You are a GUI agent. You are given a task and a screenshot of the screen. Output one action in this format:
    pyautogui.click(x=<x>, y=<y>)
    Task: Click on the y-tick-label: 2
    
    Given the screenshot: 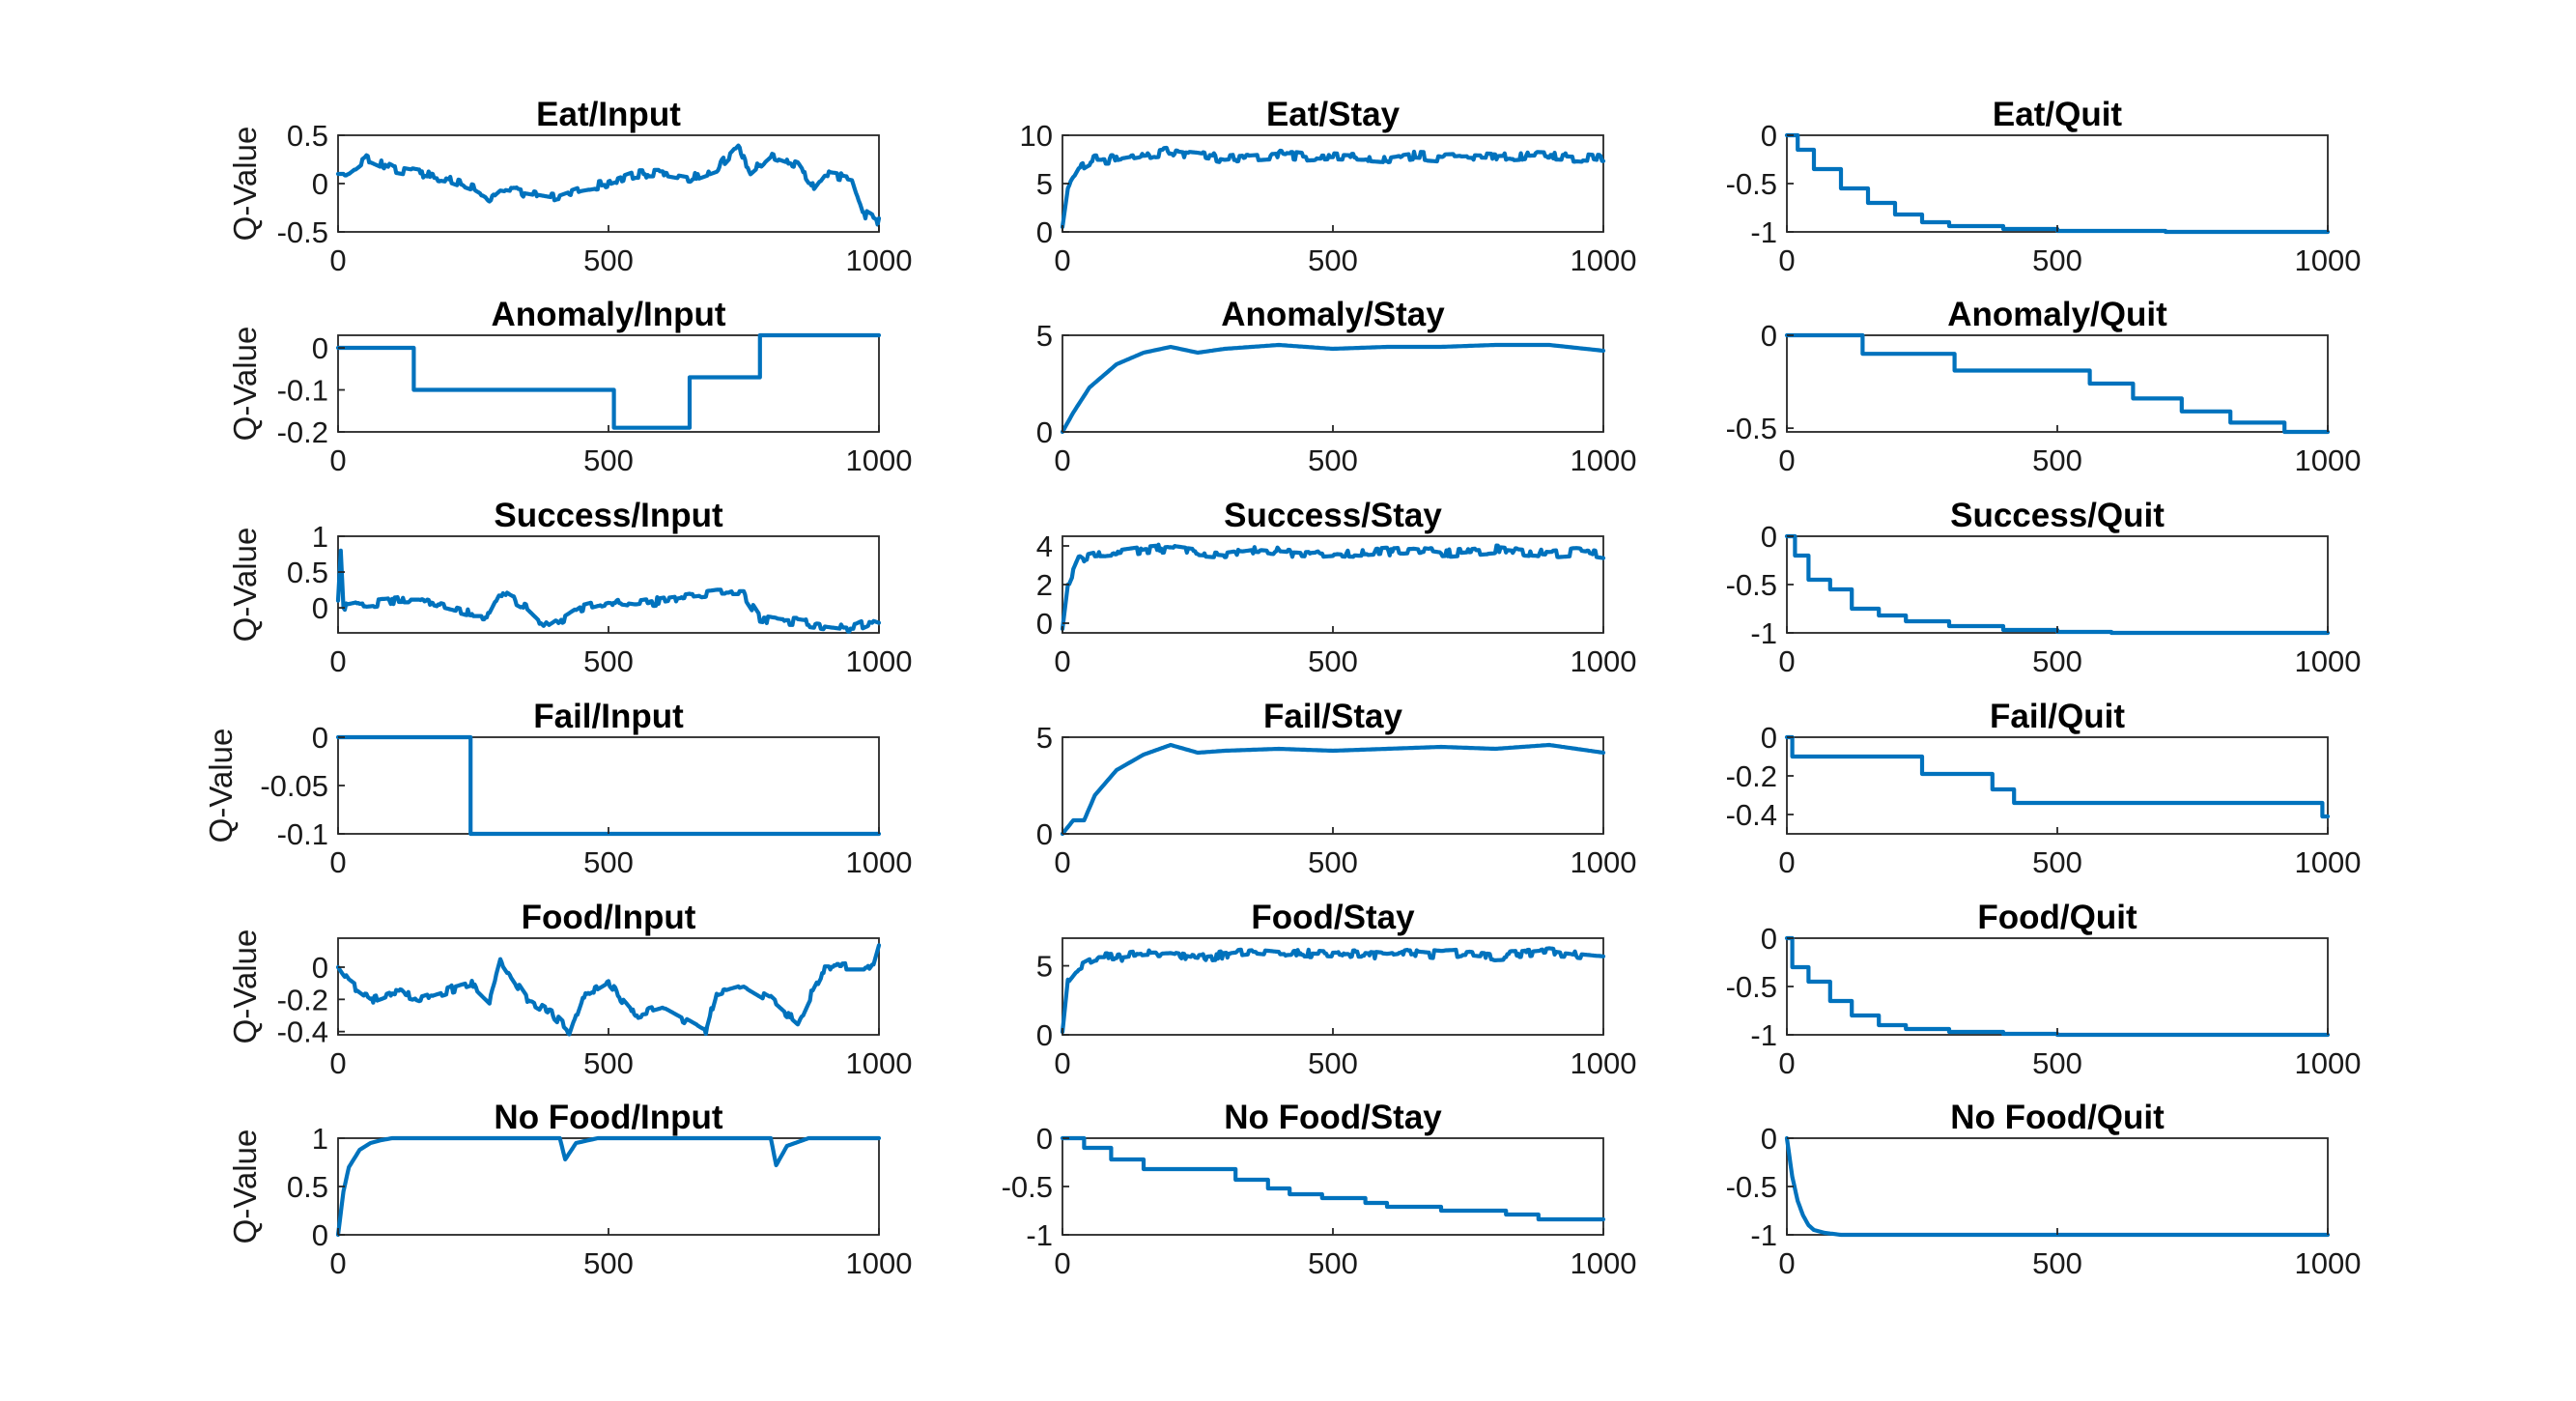 What is the action you would take?
    pyautogui.click(x=1044, y=585)
    